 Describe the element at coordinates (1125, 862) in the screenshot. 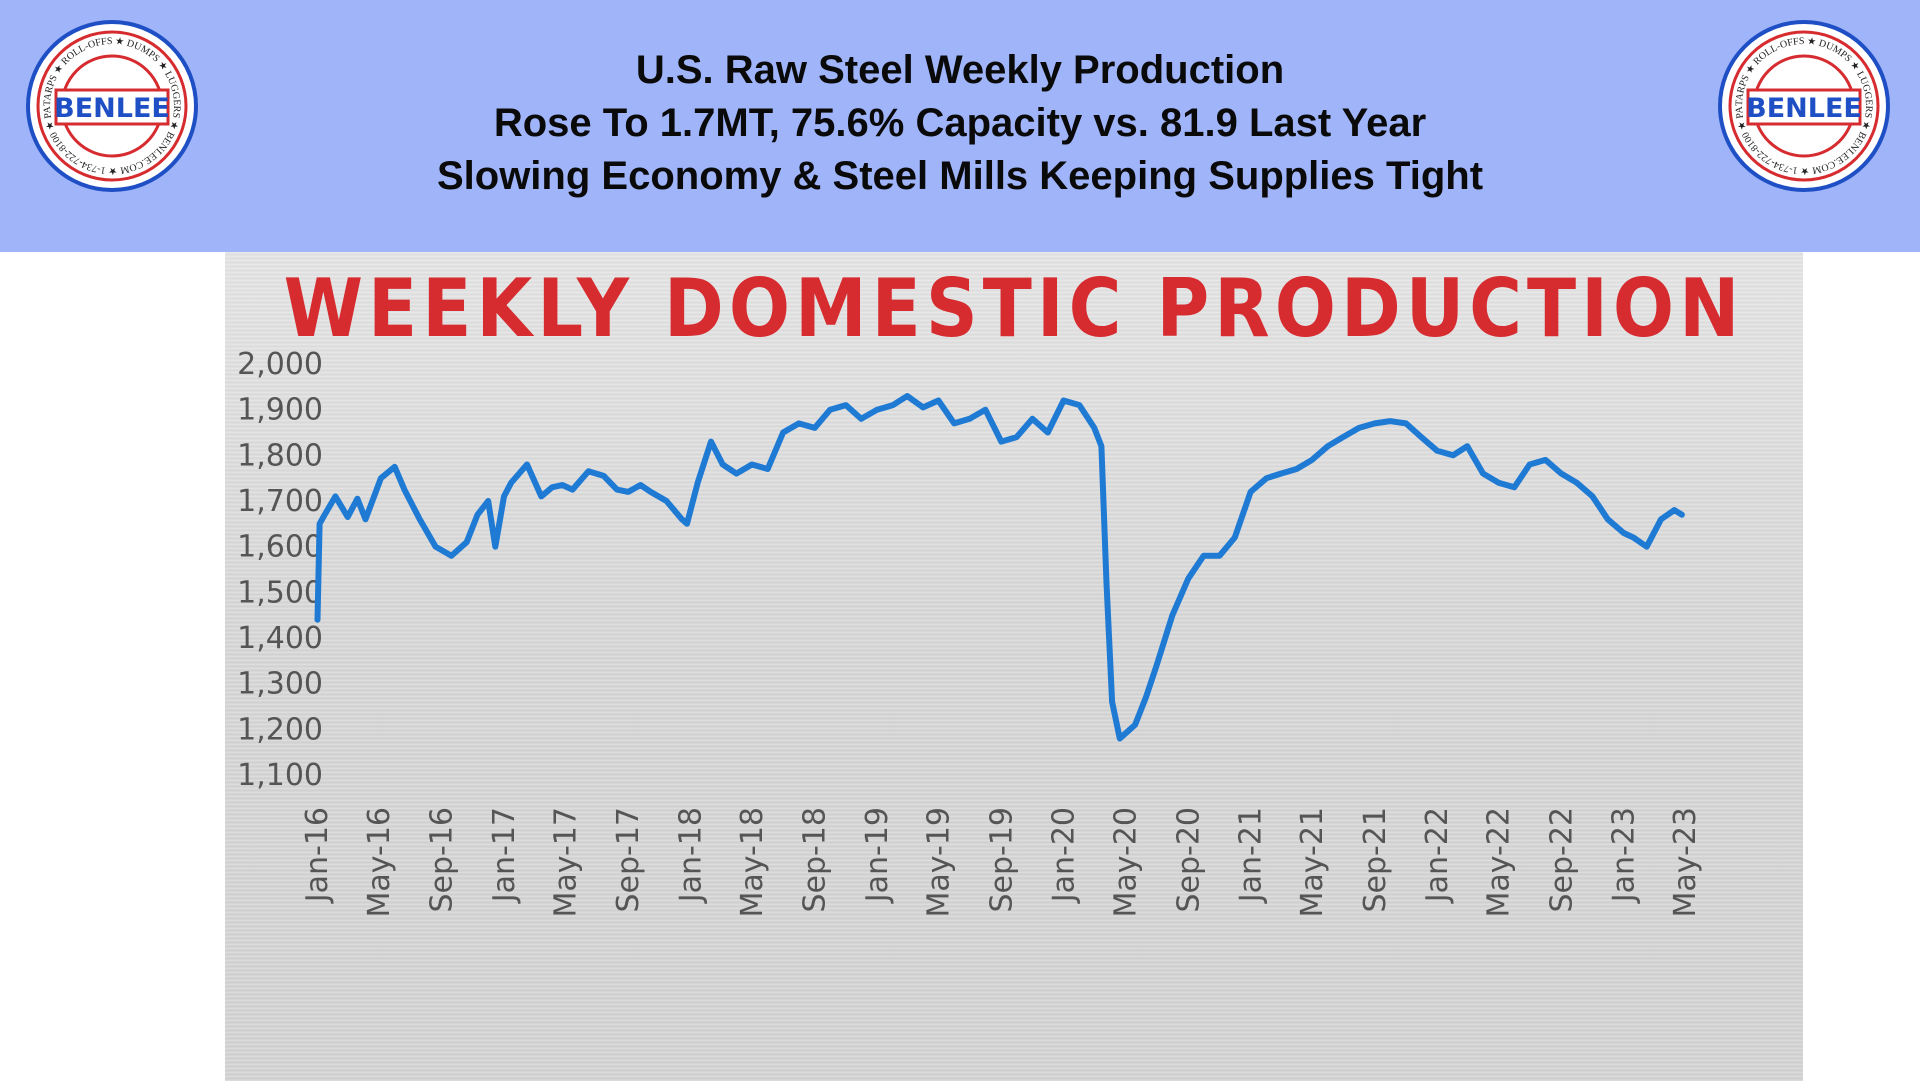

I see `x-tick-label: May-20` at that location.